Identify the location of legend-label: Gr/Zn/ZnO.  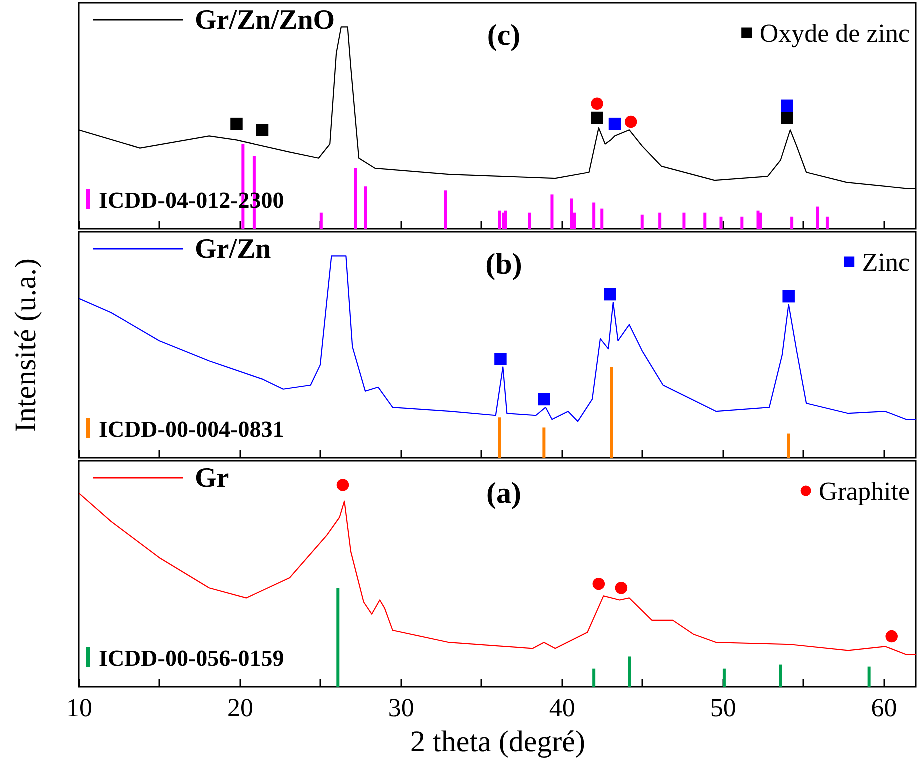
(265, 20).